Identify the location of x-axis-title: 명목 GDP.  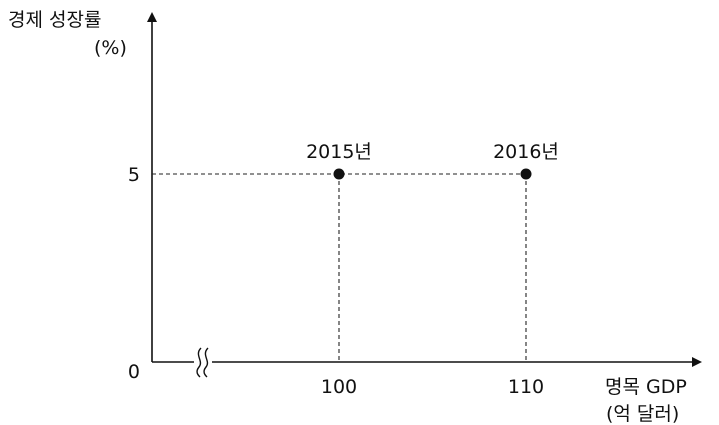
(646, 387).